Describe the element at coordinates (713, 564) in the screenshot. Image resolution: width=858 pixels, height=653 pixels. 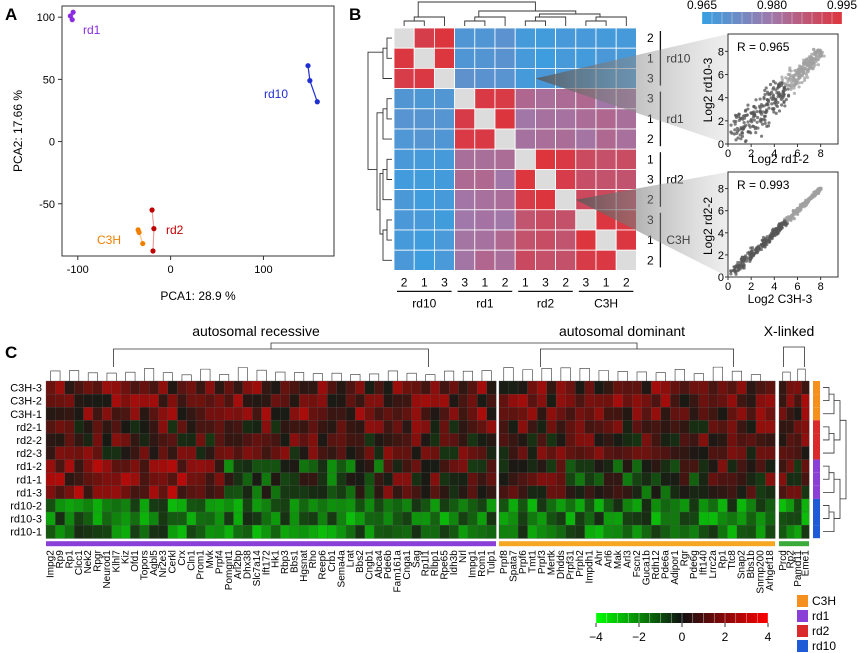
I see `heatmap-gene-label: Lrrc2a` at that location.